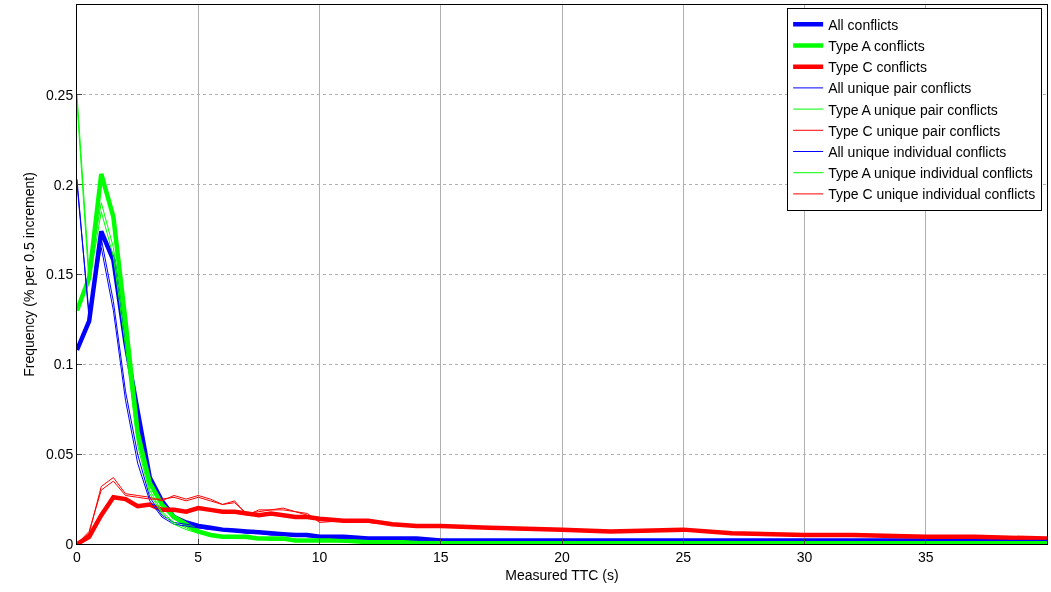 The width and height of the screenshot is (1051, 592). Describe the element at coordinates (198, 556) in the screenshot. I see `x-tick-label: 5` at that location.